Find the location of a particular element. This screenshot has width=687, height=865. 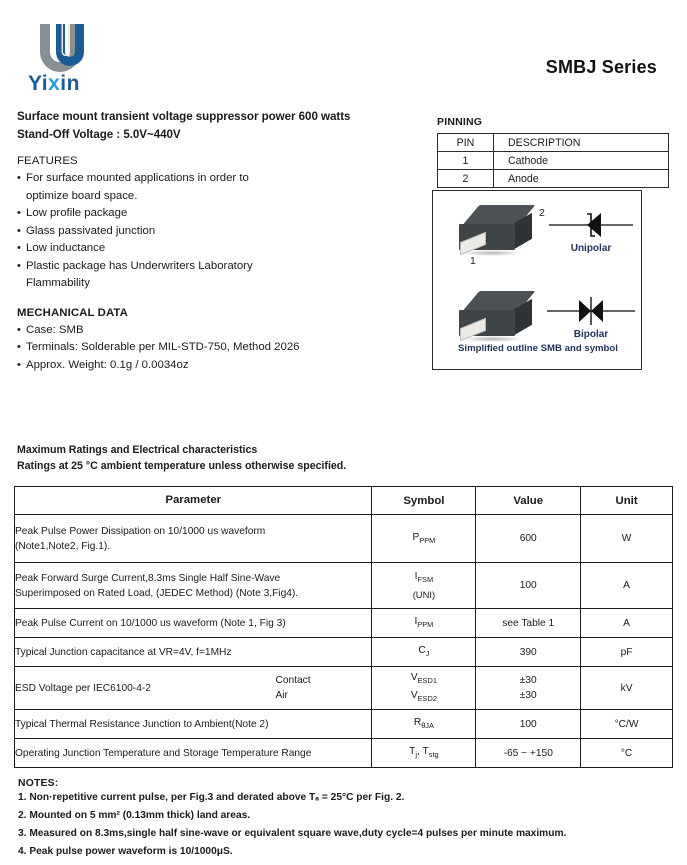

cell-value: ±30 ±30 is located at coordinates (528, 688).